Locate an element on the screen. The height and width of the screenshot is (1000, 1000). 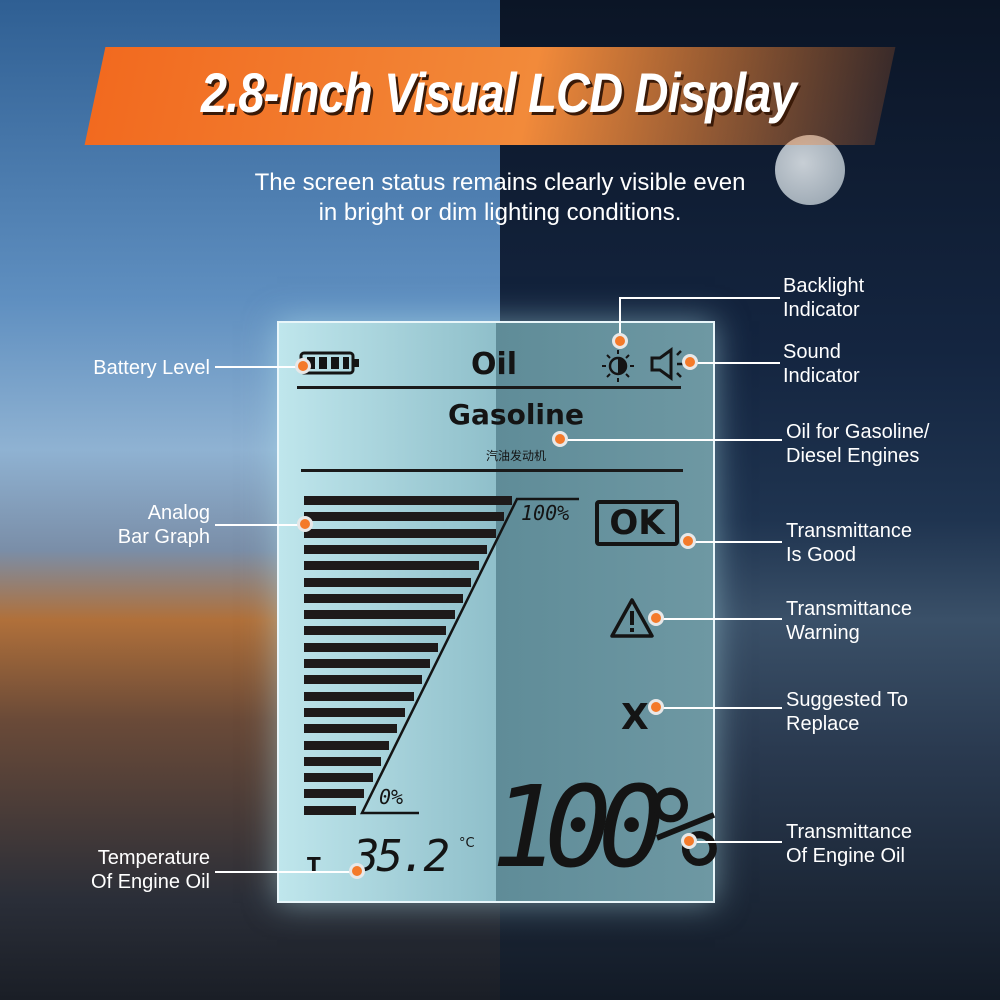
moon is located at coordinates (810, 170).